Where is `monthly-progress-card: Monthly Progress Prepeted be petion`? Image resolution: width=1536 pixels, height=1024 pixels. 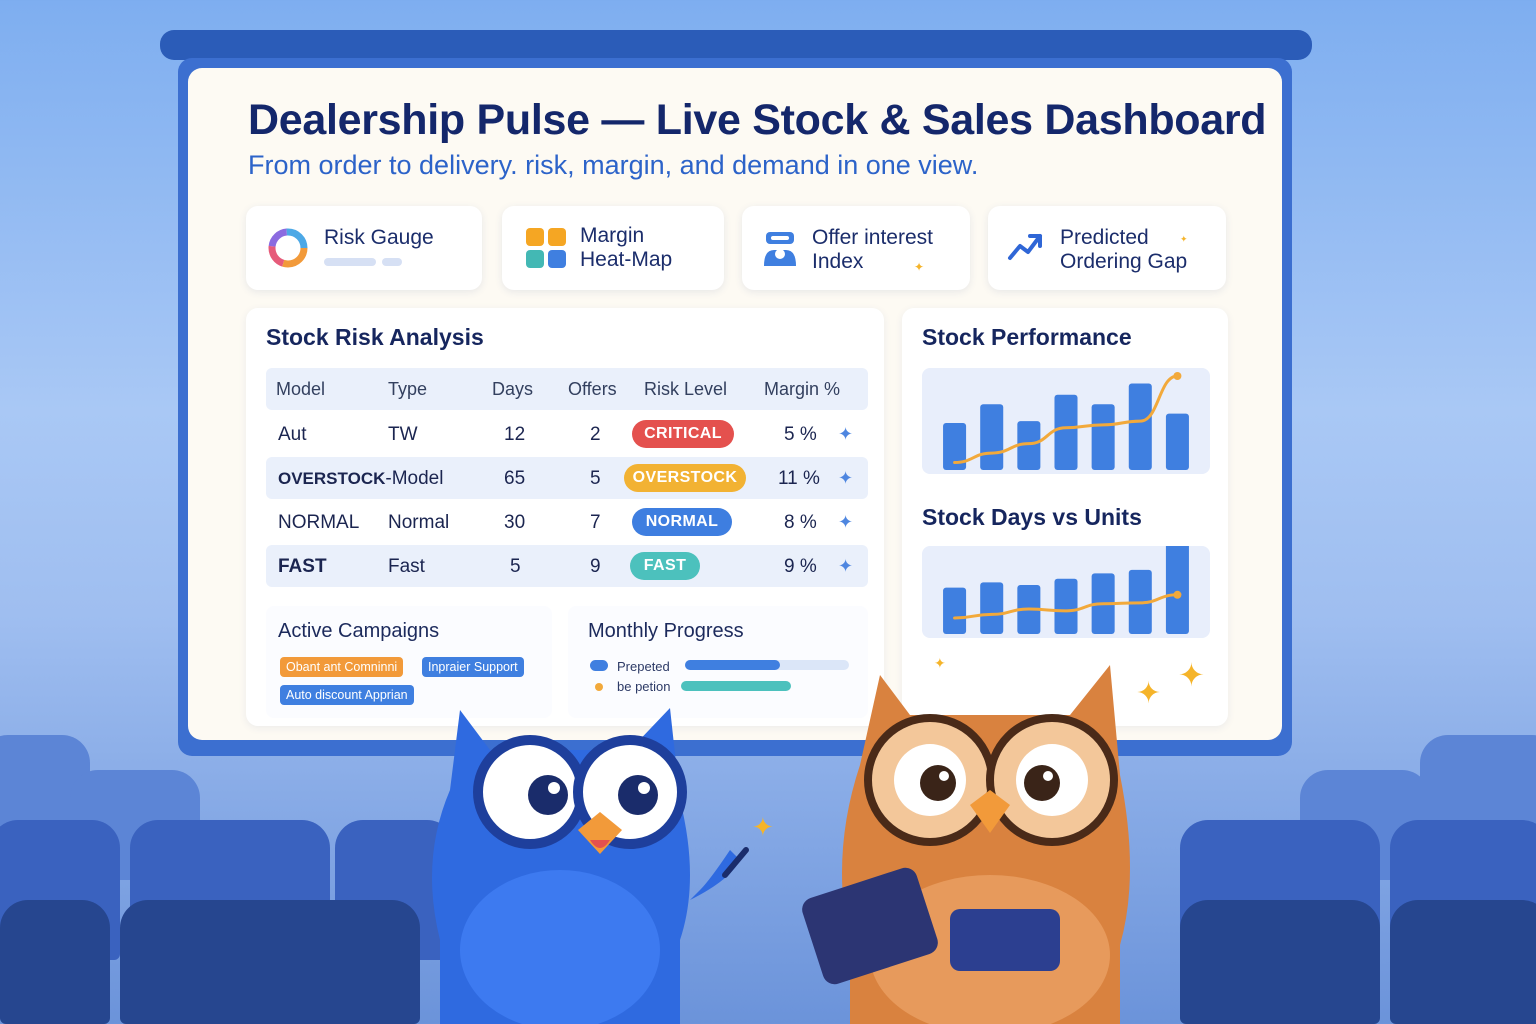
monthly-progress-card: Monthly Progress Prepeted be petion is located at coordinates (718, 662).